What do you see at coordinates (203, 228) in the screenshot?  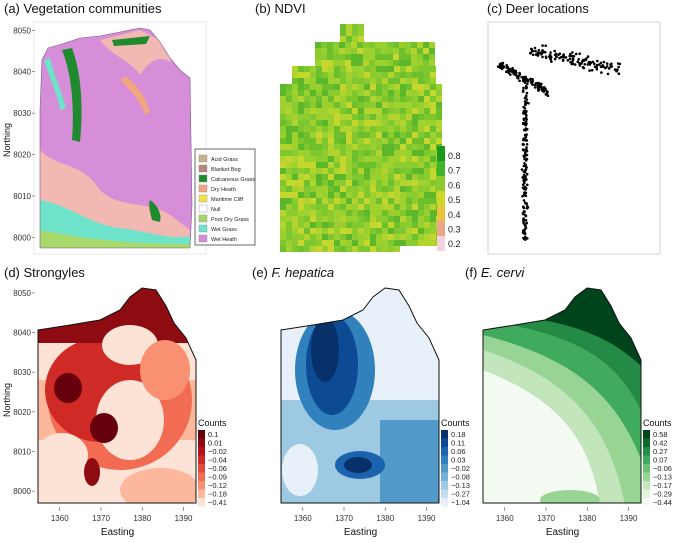 I see `vegetation-legend-swatch` at bounding box center [203, 228].